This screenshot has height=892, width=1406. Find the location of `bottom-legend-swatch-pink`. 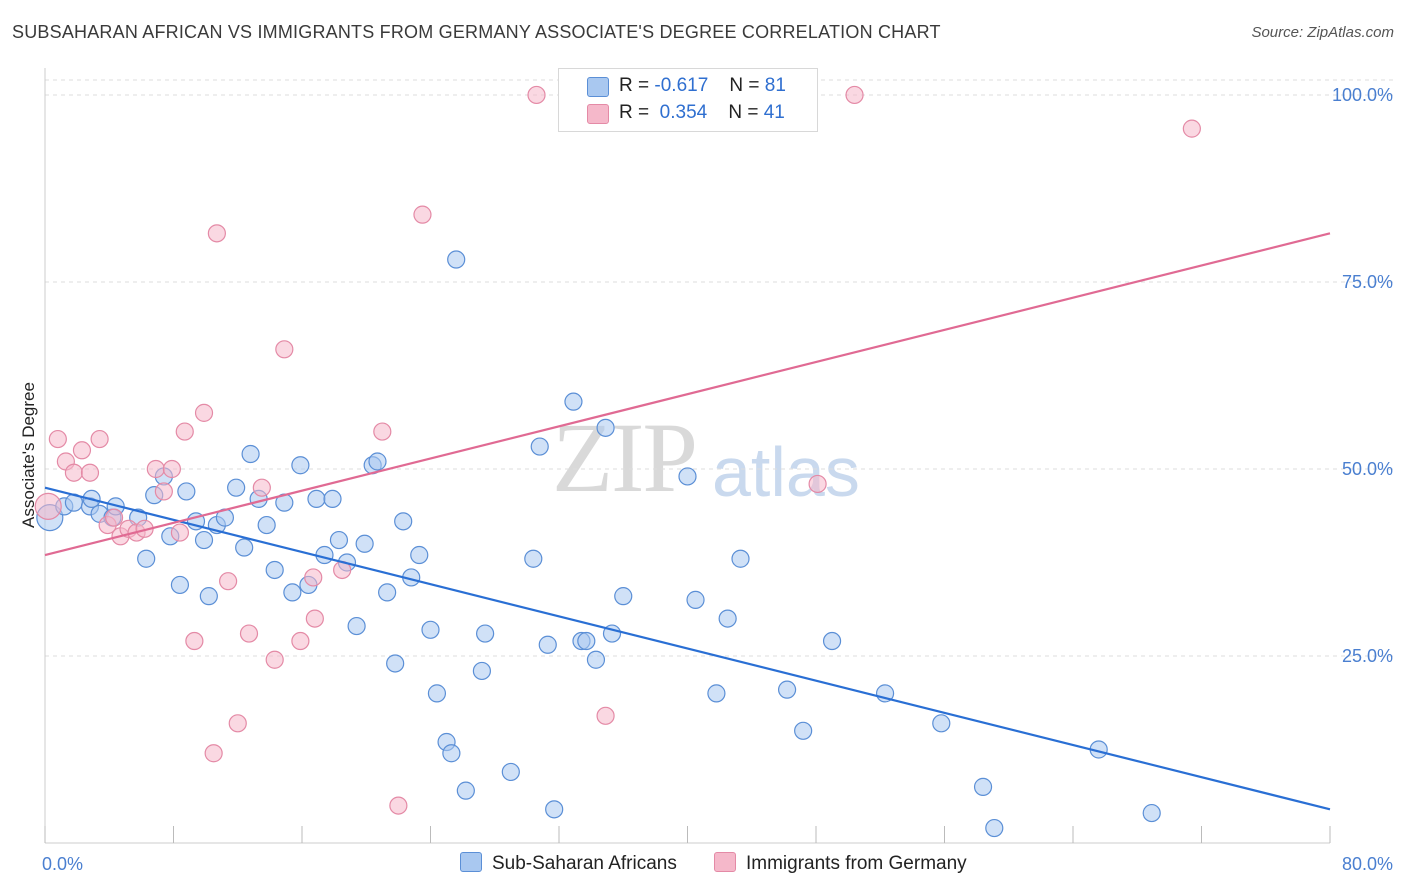

bottom-legend-swatch-pink is located at coordinates (725, 862).